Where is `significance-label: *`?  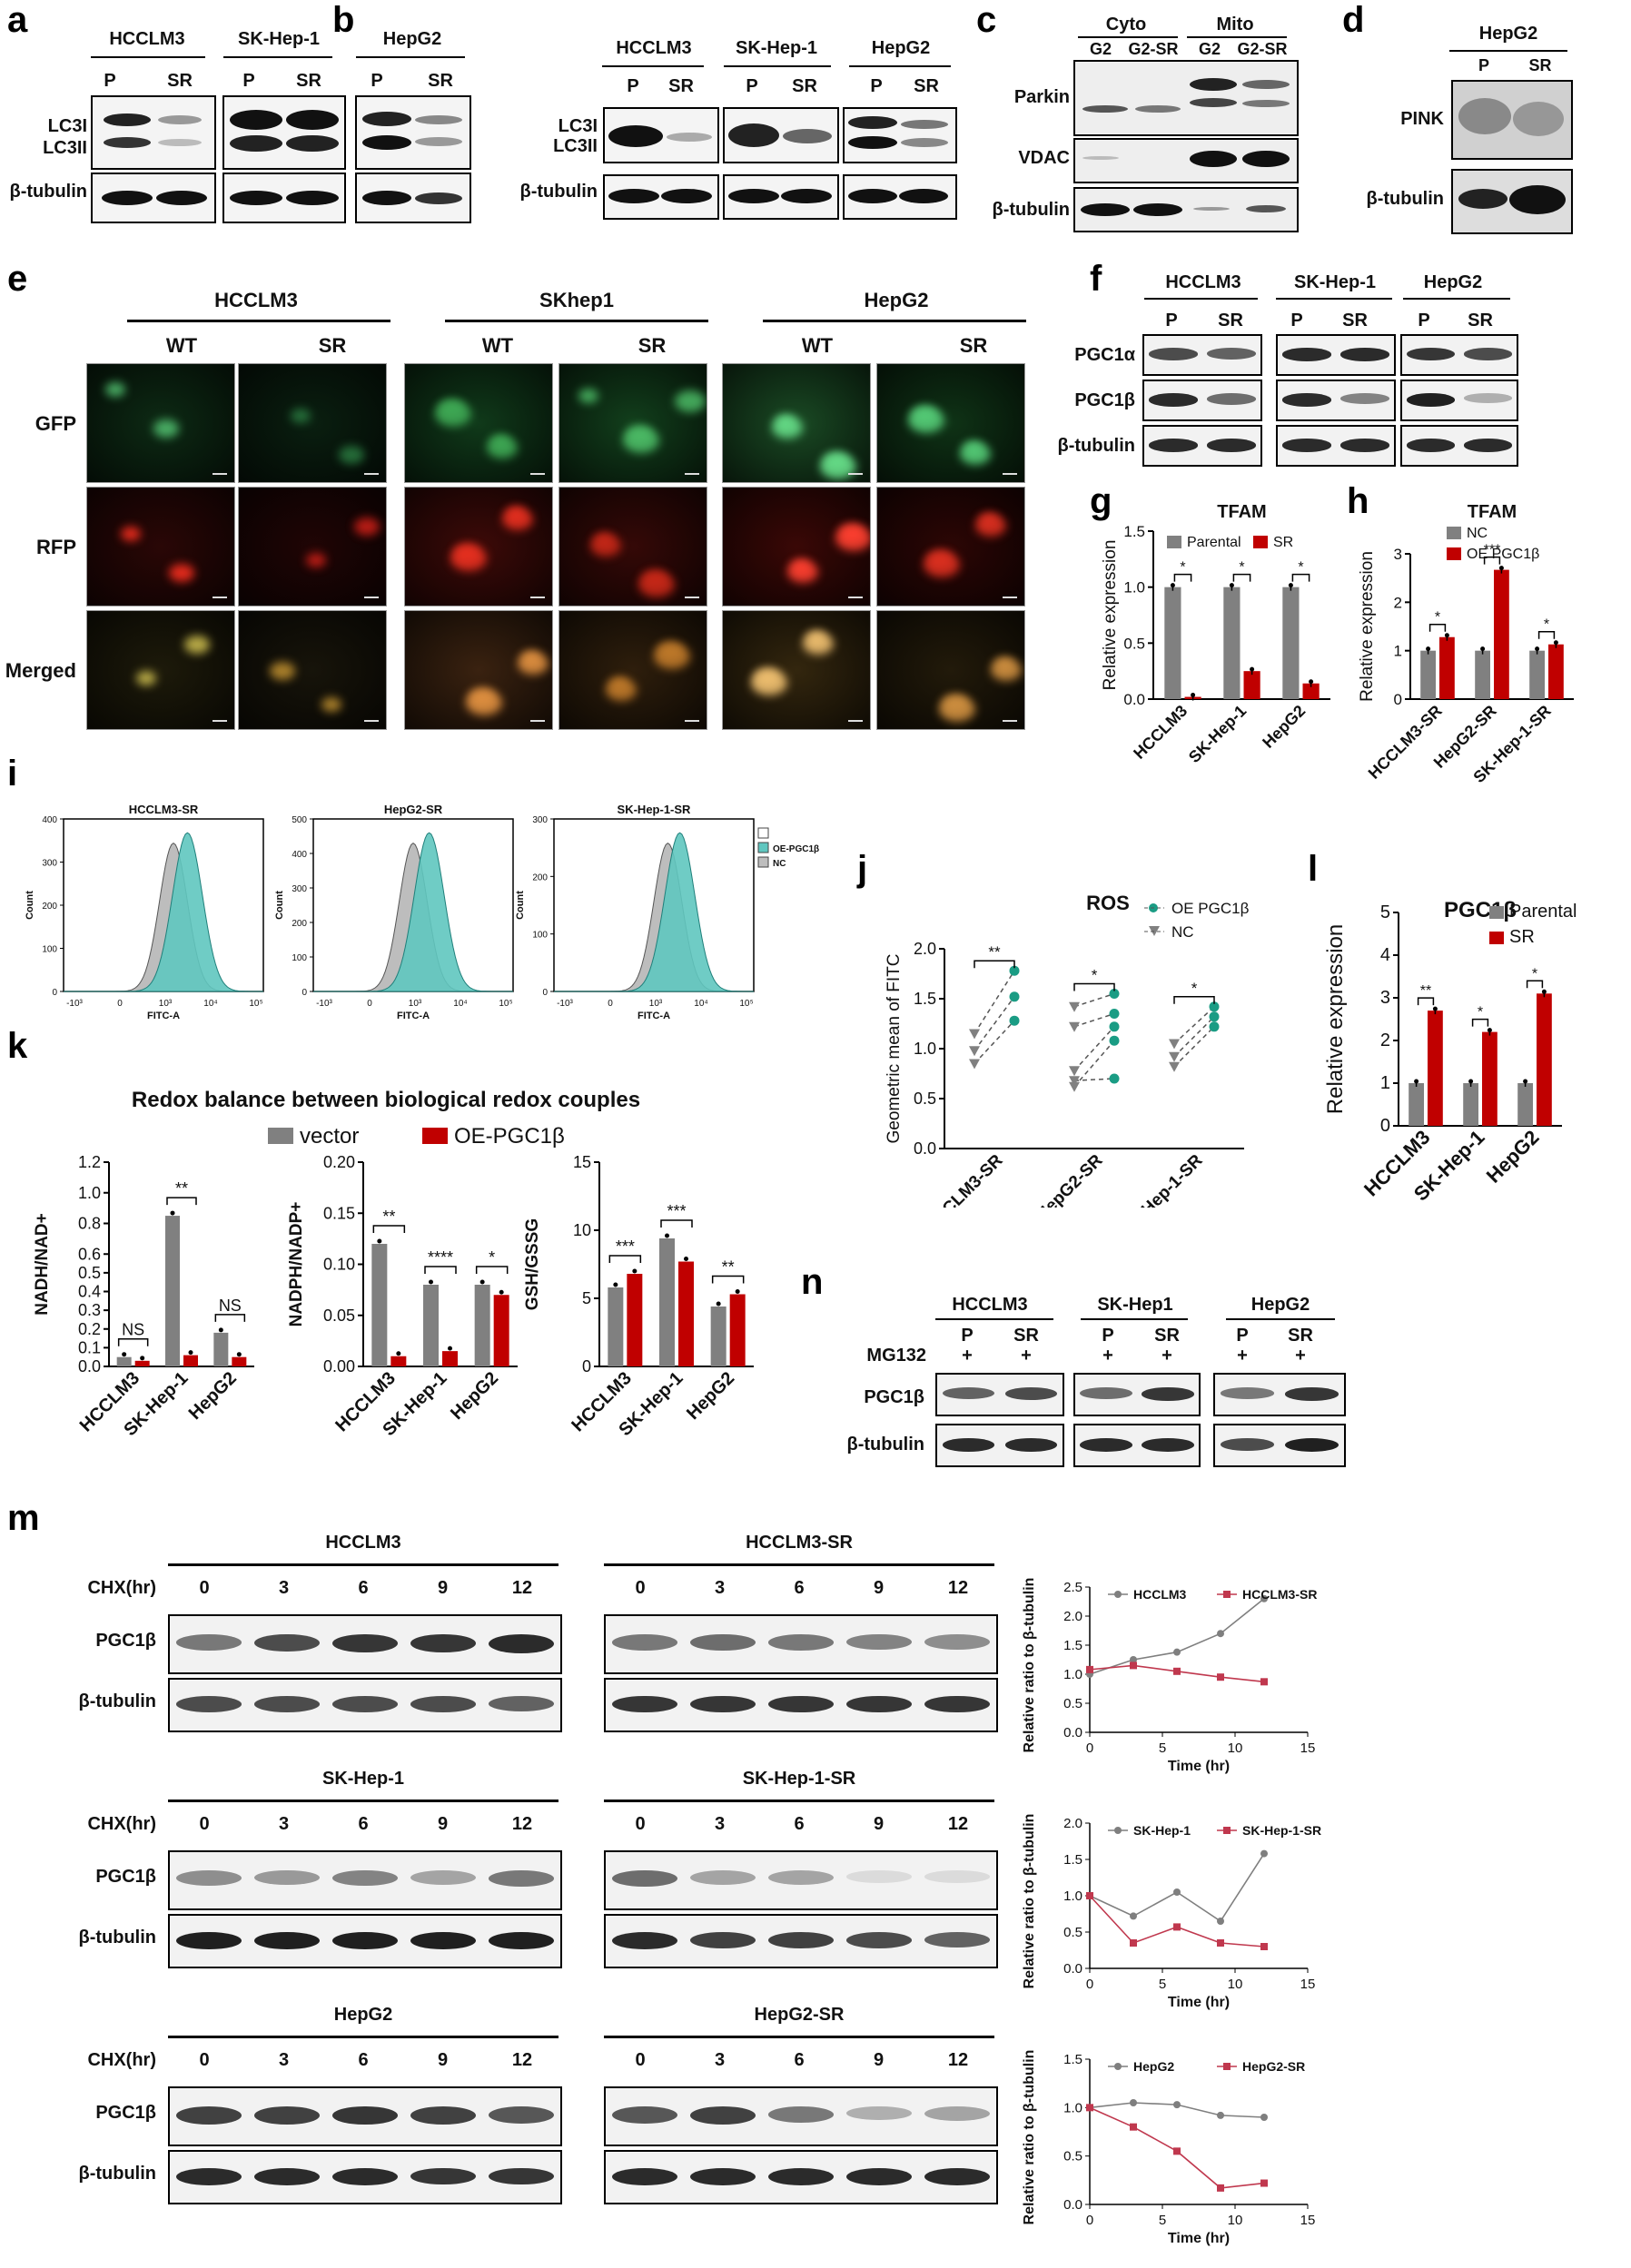 significance-label: * is located at coordinates (1241, 568).